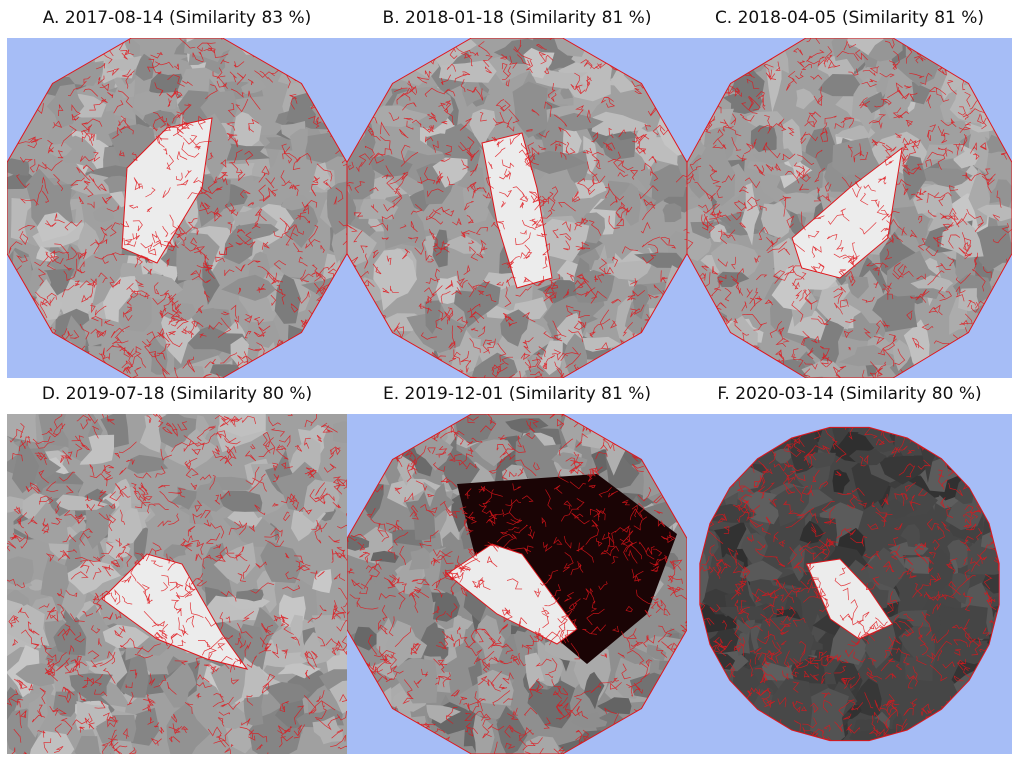  Describe the element at coordinates (517, 394) in the screenshot. I see `panel-caption: E. 2019-12-01 (Similarity 81 %)` at that location.